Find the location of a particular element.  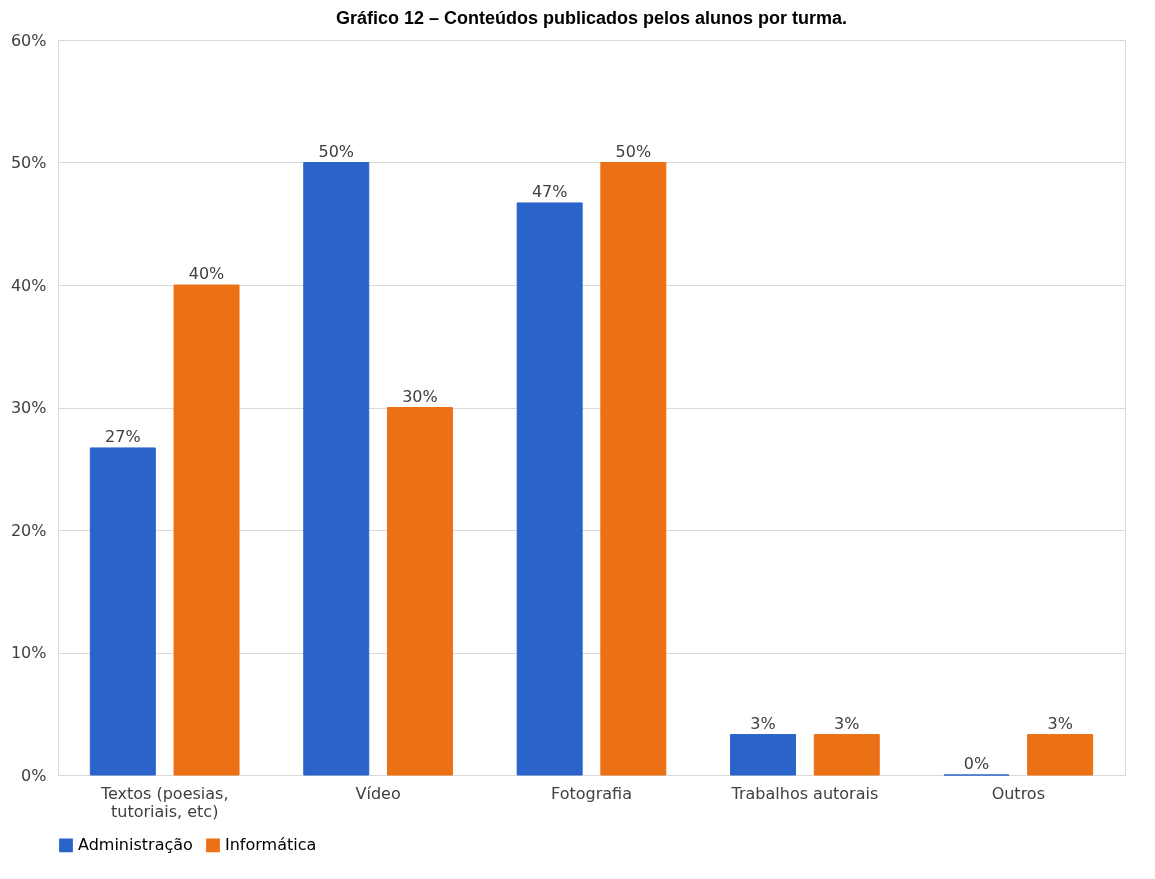

legend-label: Administração is located at coordinates (135, 845).